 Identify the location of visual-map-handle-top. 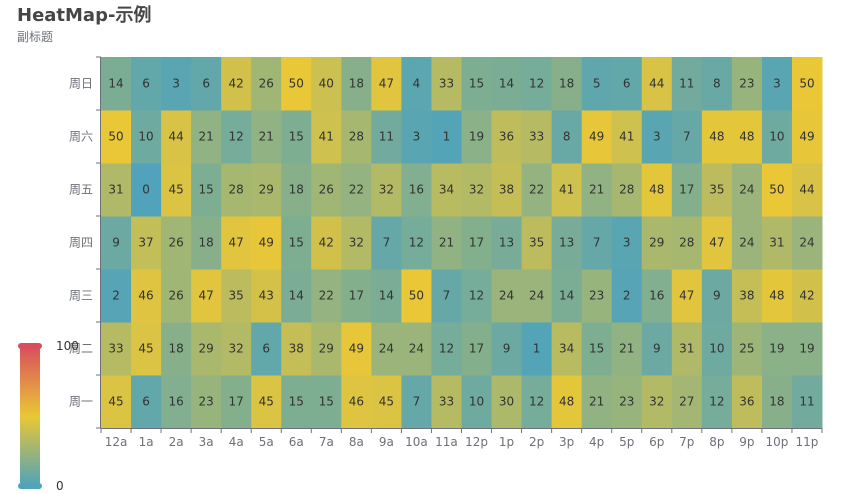
(30, 346).